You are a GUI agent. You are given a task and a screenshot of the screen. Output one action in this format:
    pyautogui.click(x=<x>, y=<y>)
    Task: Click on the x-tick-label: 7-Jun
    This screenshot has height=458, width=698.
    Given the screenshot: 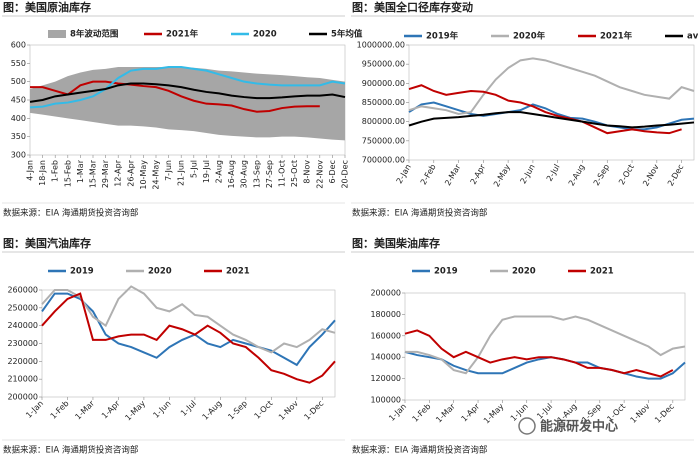 What is the action you would take?
    pyautogui.click(x=168, y=170)
    